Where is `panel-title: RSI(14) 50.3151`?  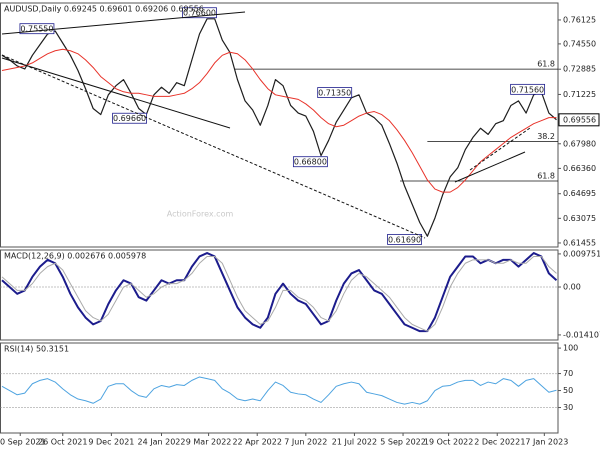 panel-title: RSI(14) 50.3151 is located at coordinates (36, 349).